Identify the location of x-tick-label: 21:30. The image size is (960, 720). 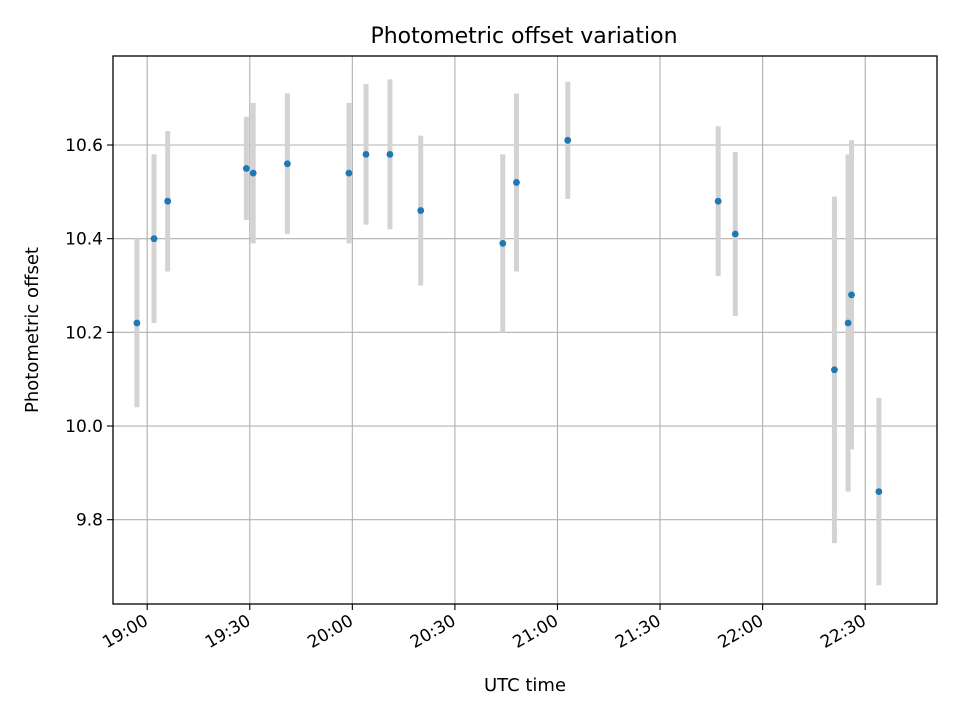
(638, 632).